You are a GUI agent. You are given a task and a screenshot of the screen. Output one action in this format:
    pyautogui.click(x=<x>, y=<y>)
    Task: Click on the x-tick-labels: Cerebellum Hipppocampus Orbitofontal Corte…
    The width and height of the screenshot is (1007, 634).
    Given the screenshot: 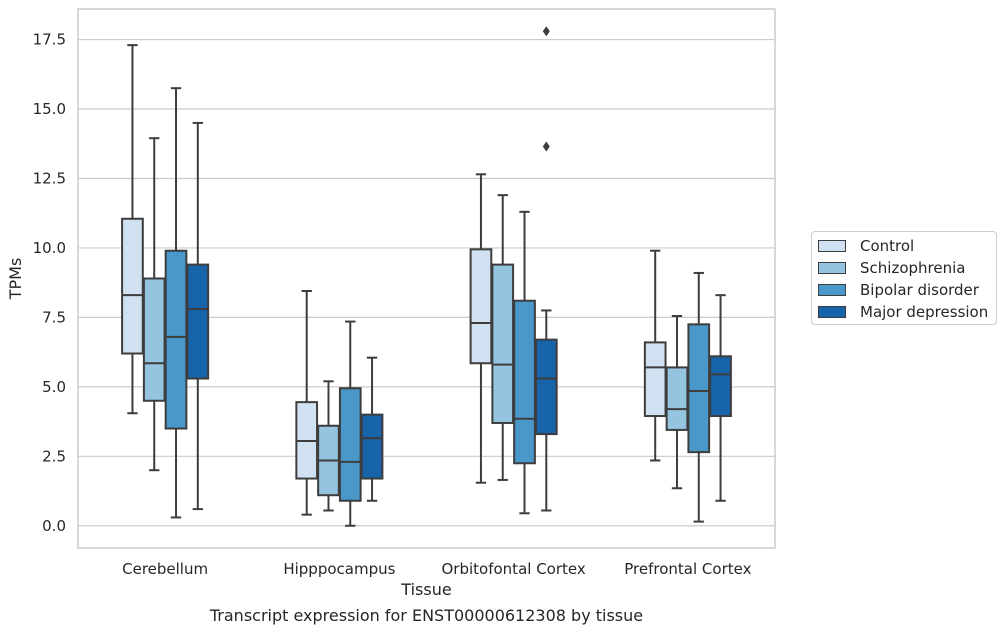 What is the action you would take?
    pyautogui.click(x=436, y=569)
    